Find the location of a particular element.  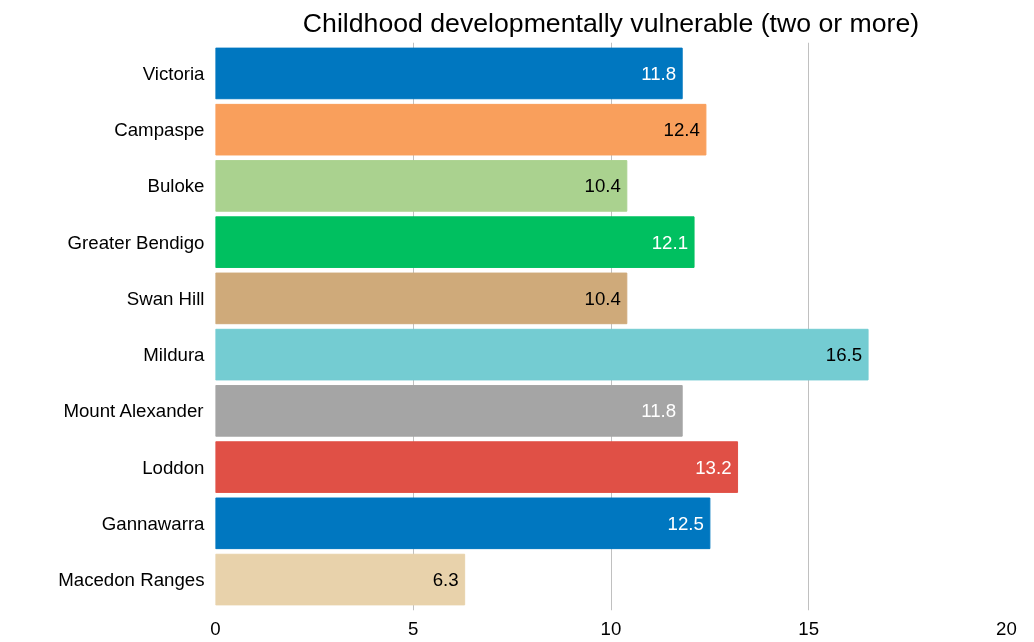

y-tick-label: Victoria is located at coordinates (174, 73).